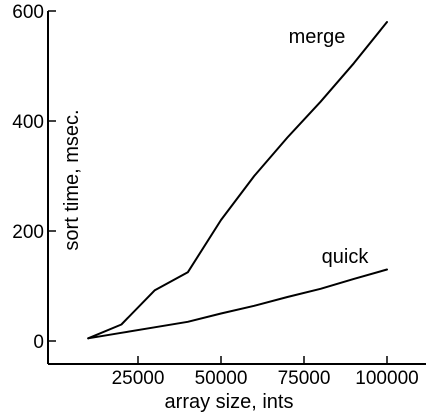  Describe the element at coordinates (34, 177) in the screenshot. I see `y-ticks: 0 200 400 600` at that location.